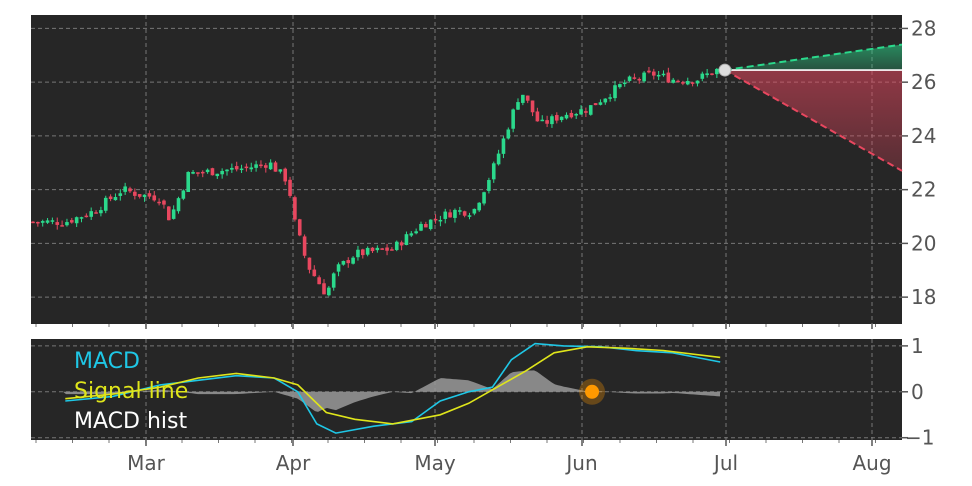 The image size is (972, 486). Describe the element at coordinates (923, 243) in the screenshot. I see `price-y-tick-label: 20` at that location.